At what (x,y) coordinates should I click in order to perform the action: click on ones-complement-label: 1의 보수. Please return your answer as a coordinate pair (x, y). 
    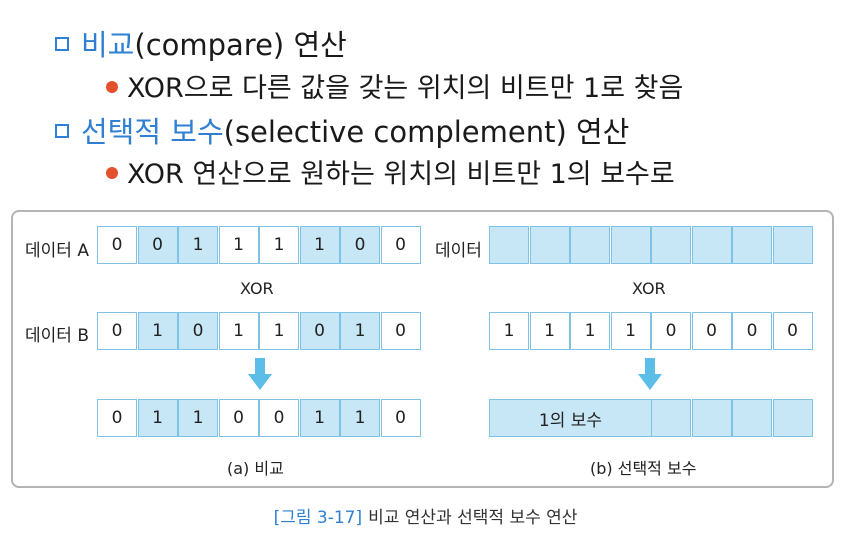
    Looking at the image, I should click on (570, 420).